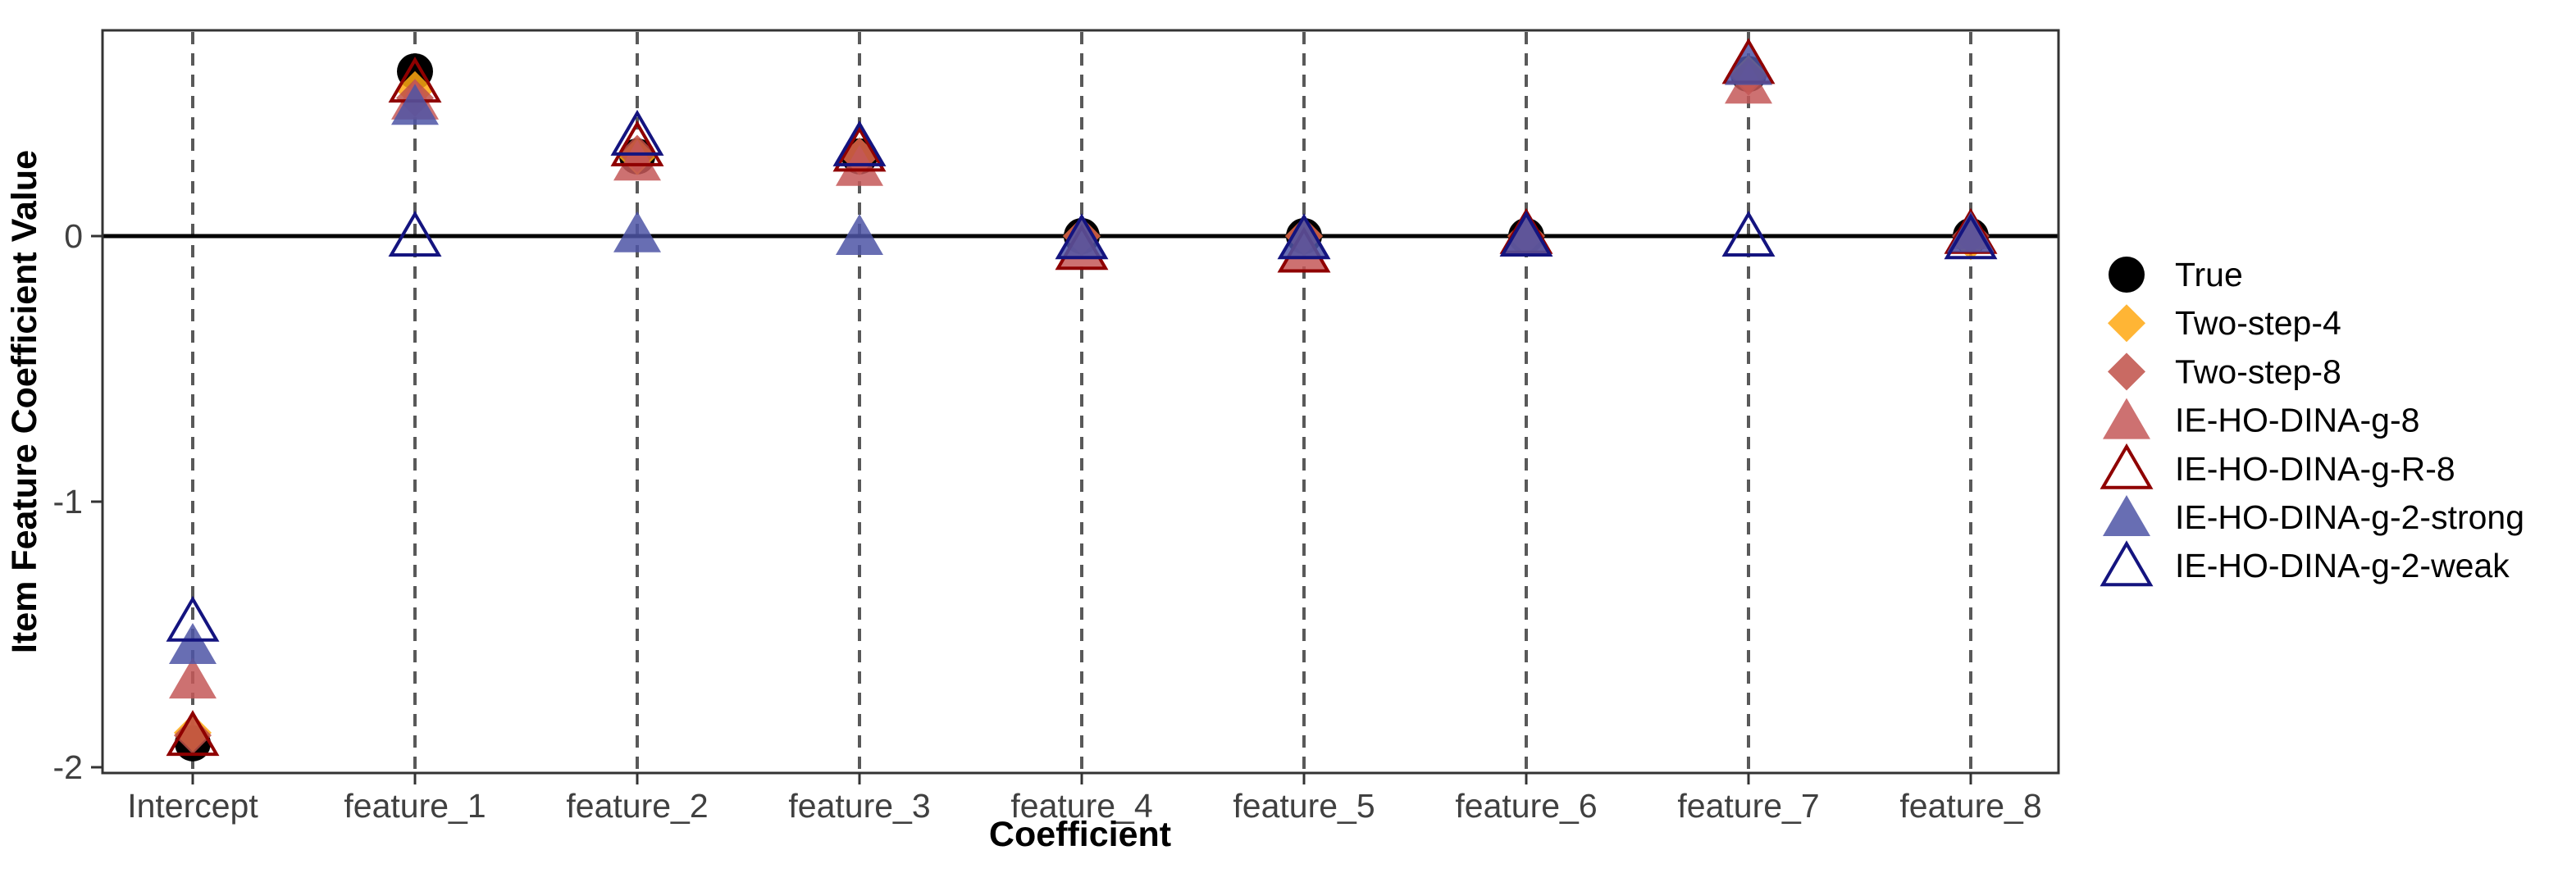  I want to click on x-tick-label-feature_8: feature_8, so click(1970, 806).